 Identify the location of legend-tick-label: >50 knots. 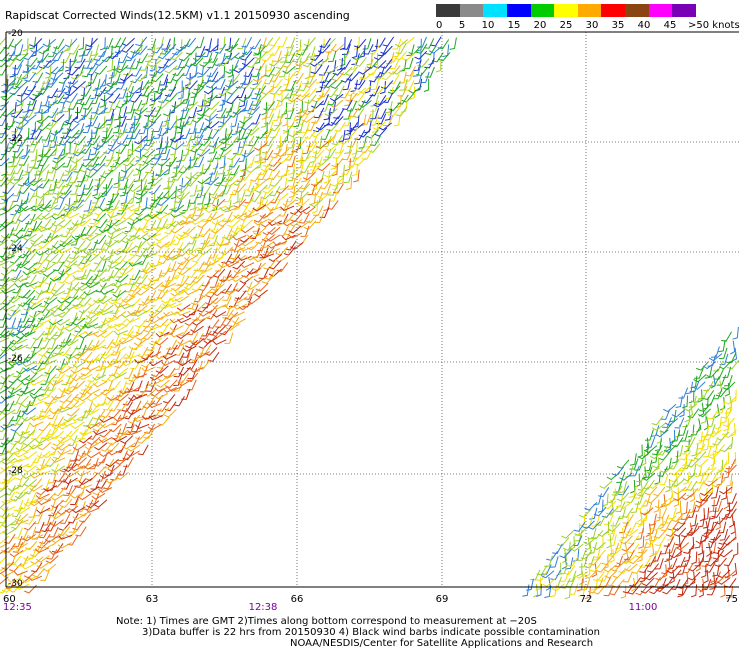
(714, 25).